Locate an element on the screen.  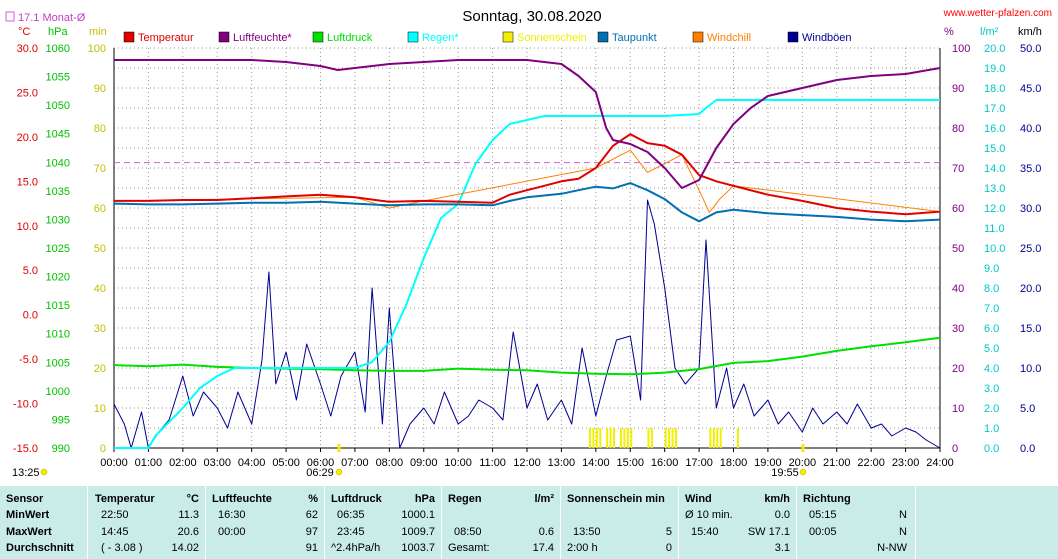
sun-marker-left-label: 13:25 is located at coordinates (26, 473).